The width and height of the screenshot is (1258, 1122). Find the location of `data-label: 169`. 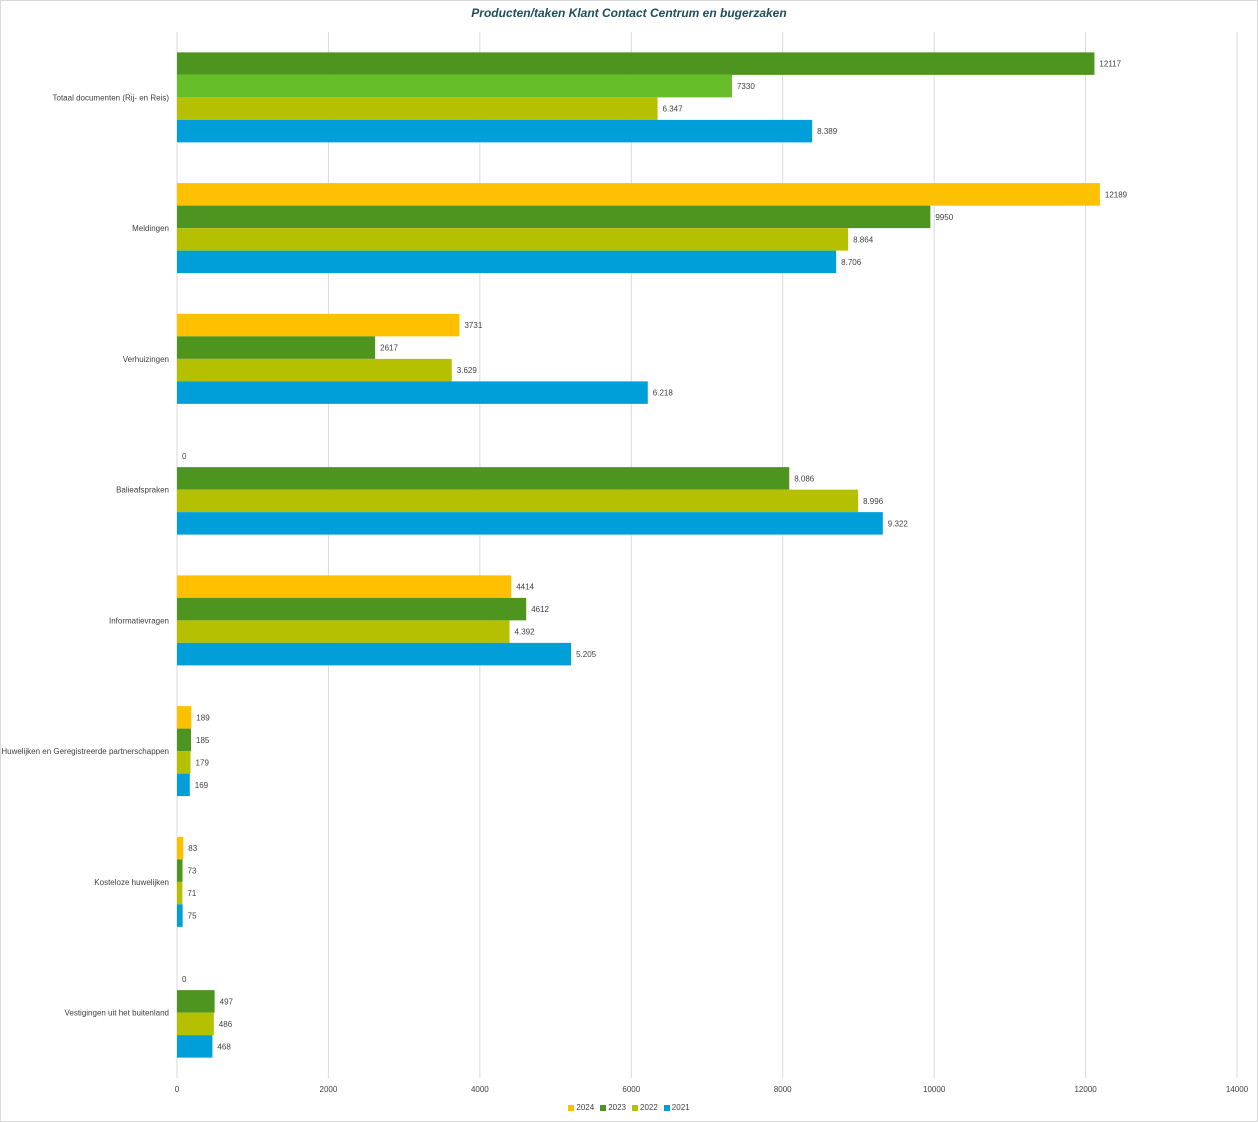

data-label: 169 is located at coordinates (202, 785).